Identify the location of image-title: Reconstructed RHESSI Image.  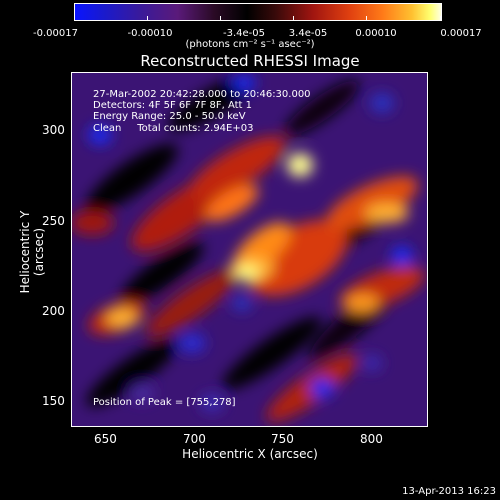
(250, 61).